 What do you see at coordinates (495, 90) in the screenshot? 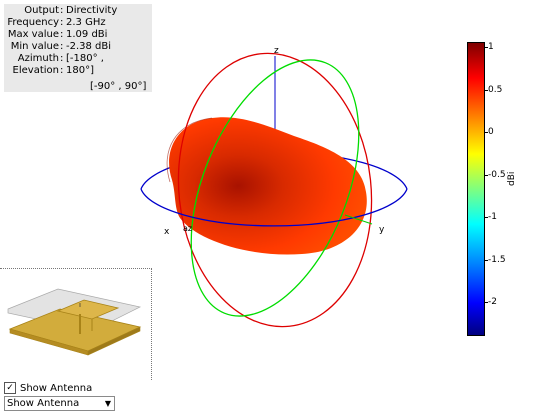
I see `colorbar-tick-label: 0.5` at bounding box center [495, 90].